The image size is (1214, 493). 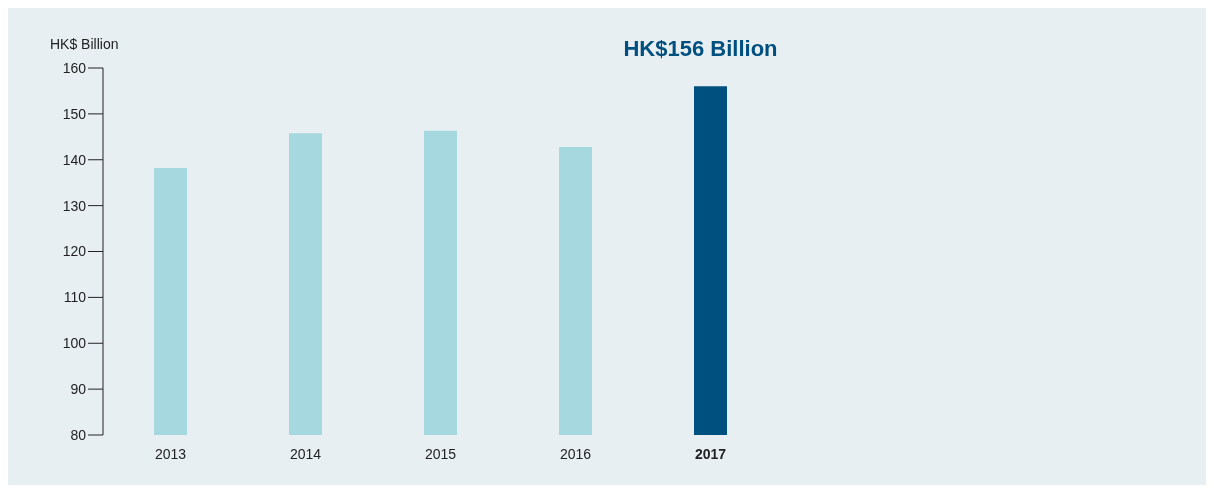 I want to click on y-tick-label: 130, so click(x=74, y=205).